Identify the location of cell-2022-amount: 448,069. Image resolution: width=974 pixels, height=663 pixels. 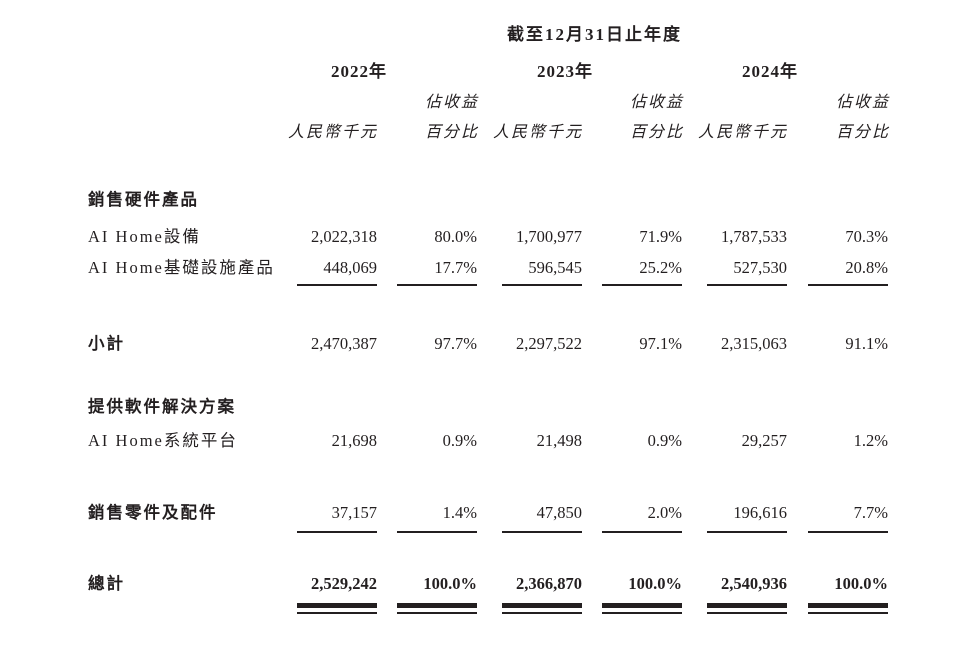
(337, 272).